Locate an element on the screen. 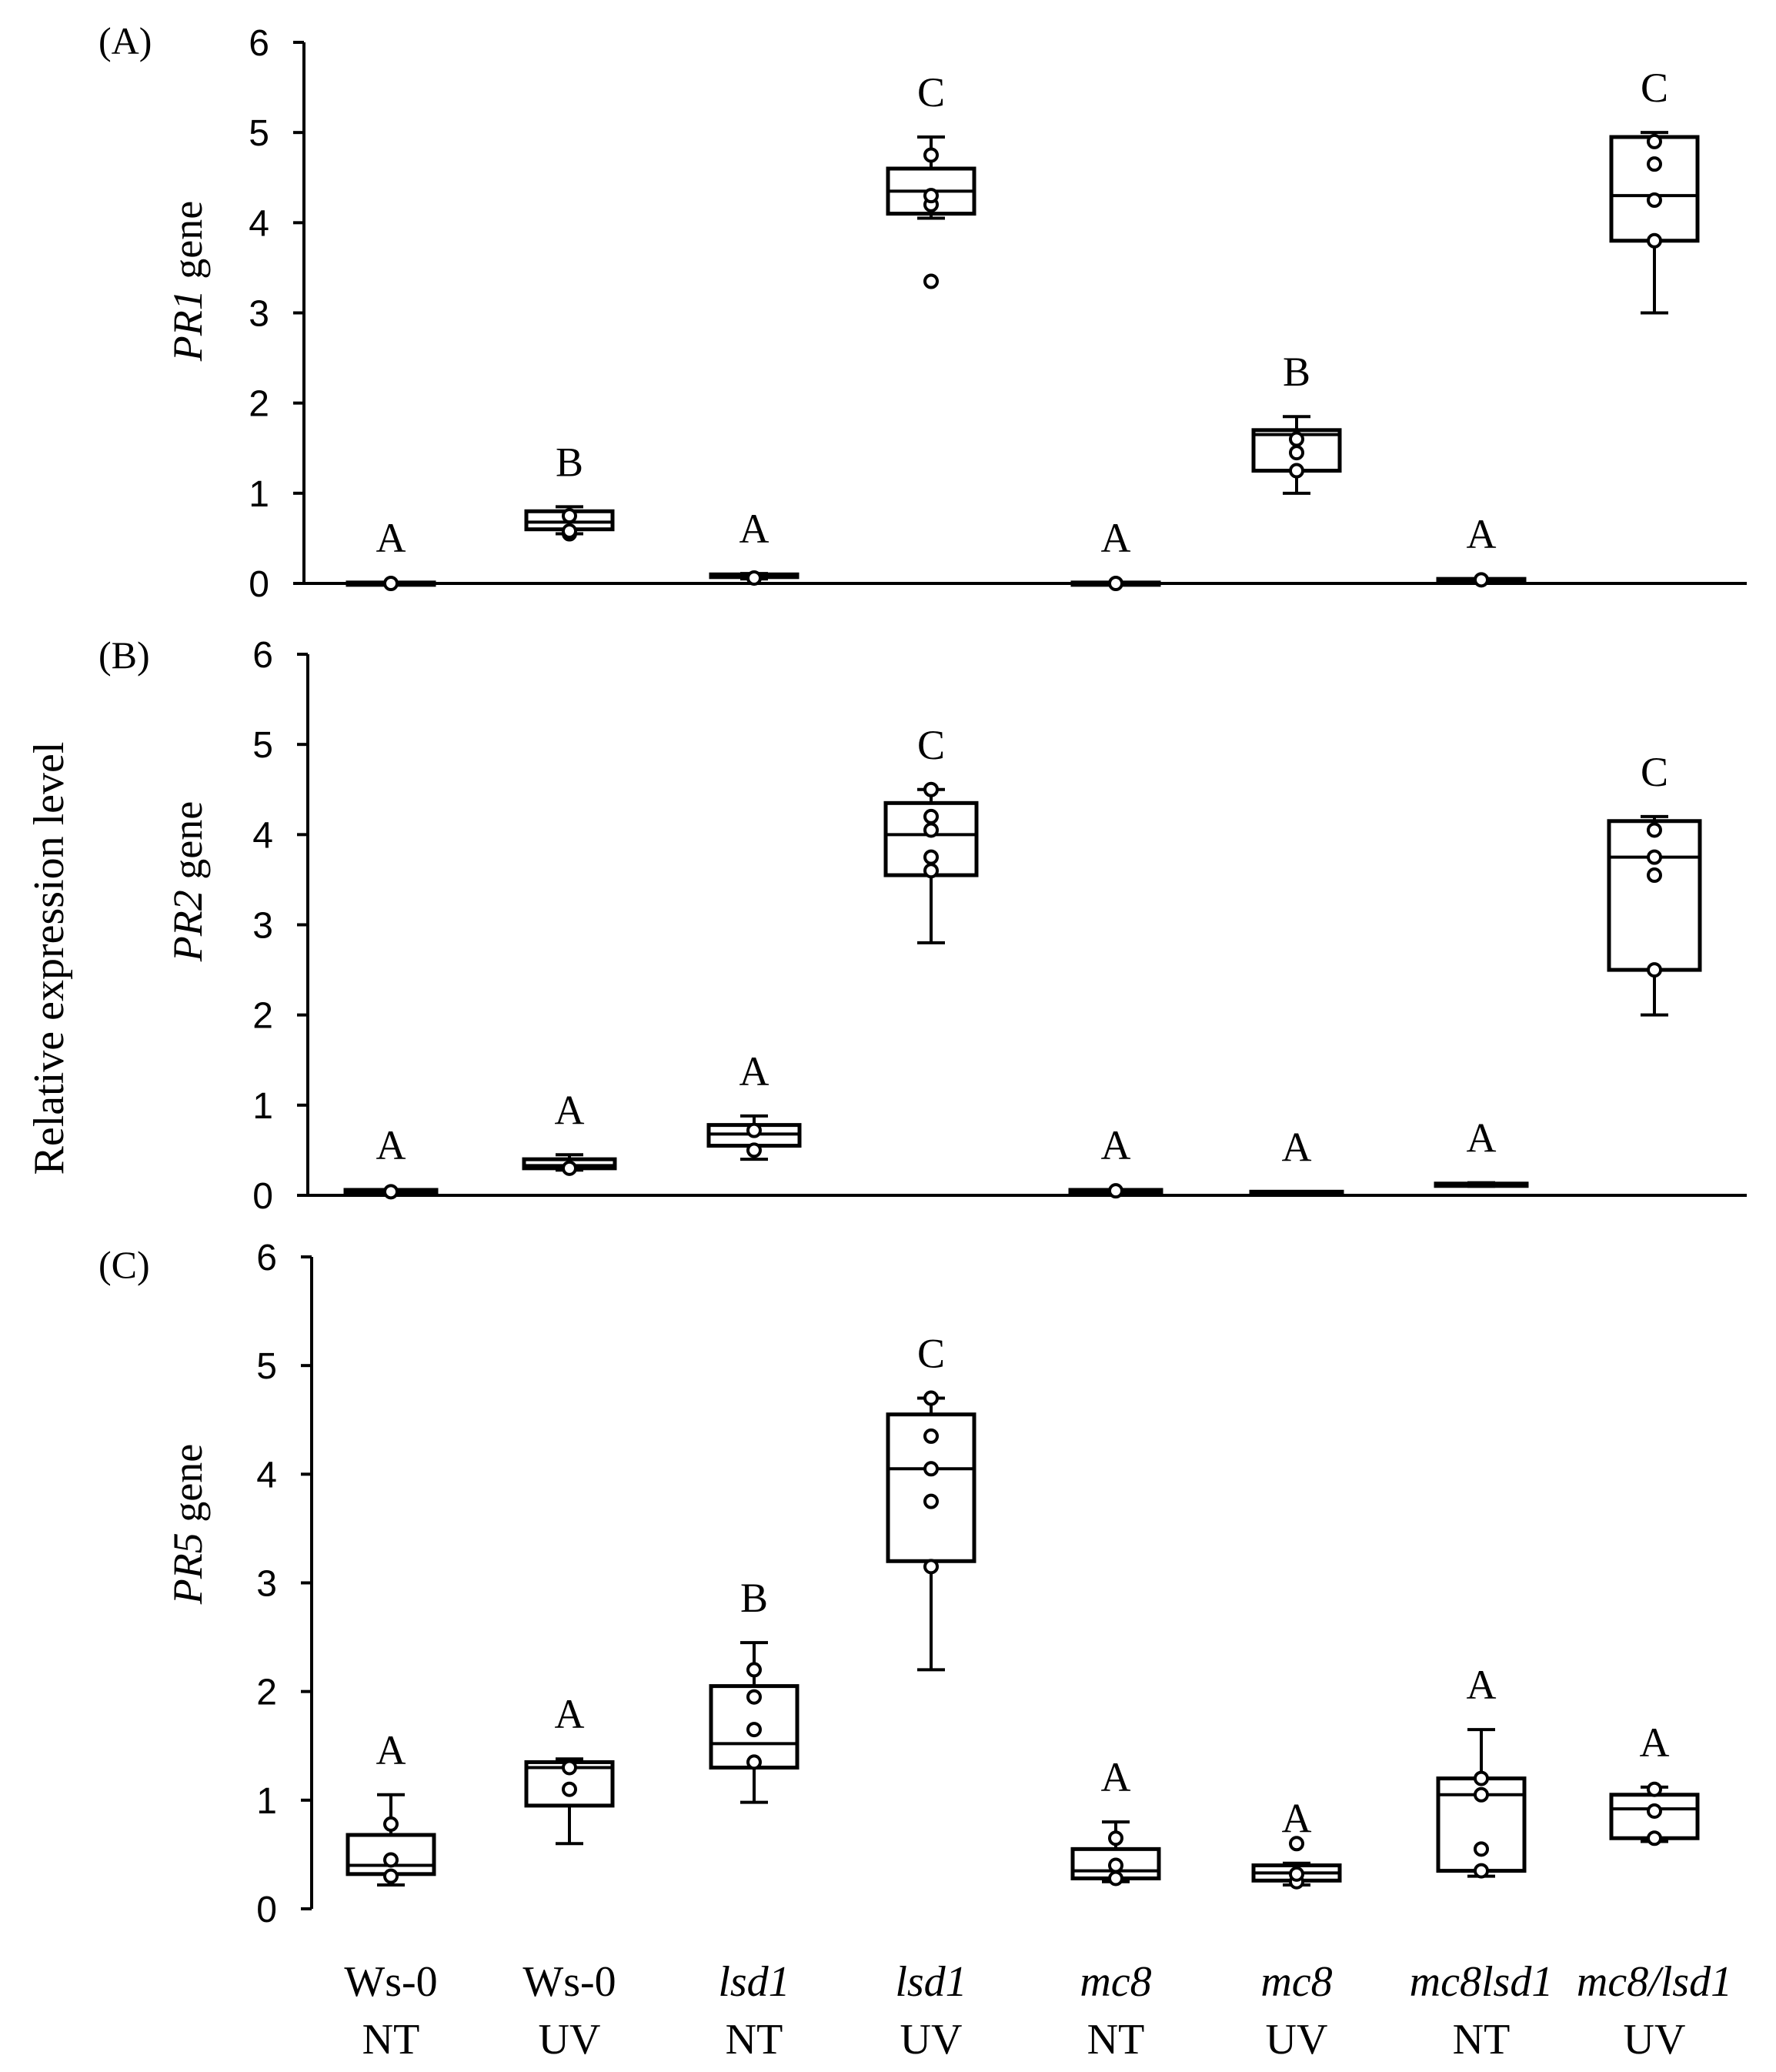  gene-axis-label: PR2 gene is located at coordinates (188, 881).